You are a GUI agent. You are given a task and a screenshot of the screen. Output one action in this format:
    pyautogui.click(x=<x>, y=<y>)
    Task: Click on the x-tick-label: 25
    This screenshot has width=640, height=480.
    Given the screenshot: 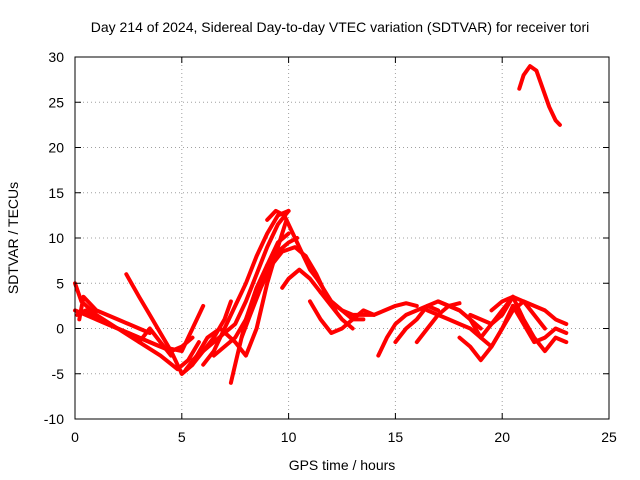 What is the action you would take?
    pyautogui.click(x=609, y=437)
    